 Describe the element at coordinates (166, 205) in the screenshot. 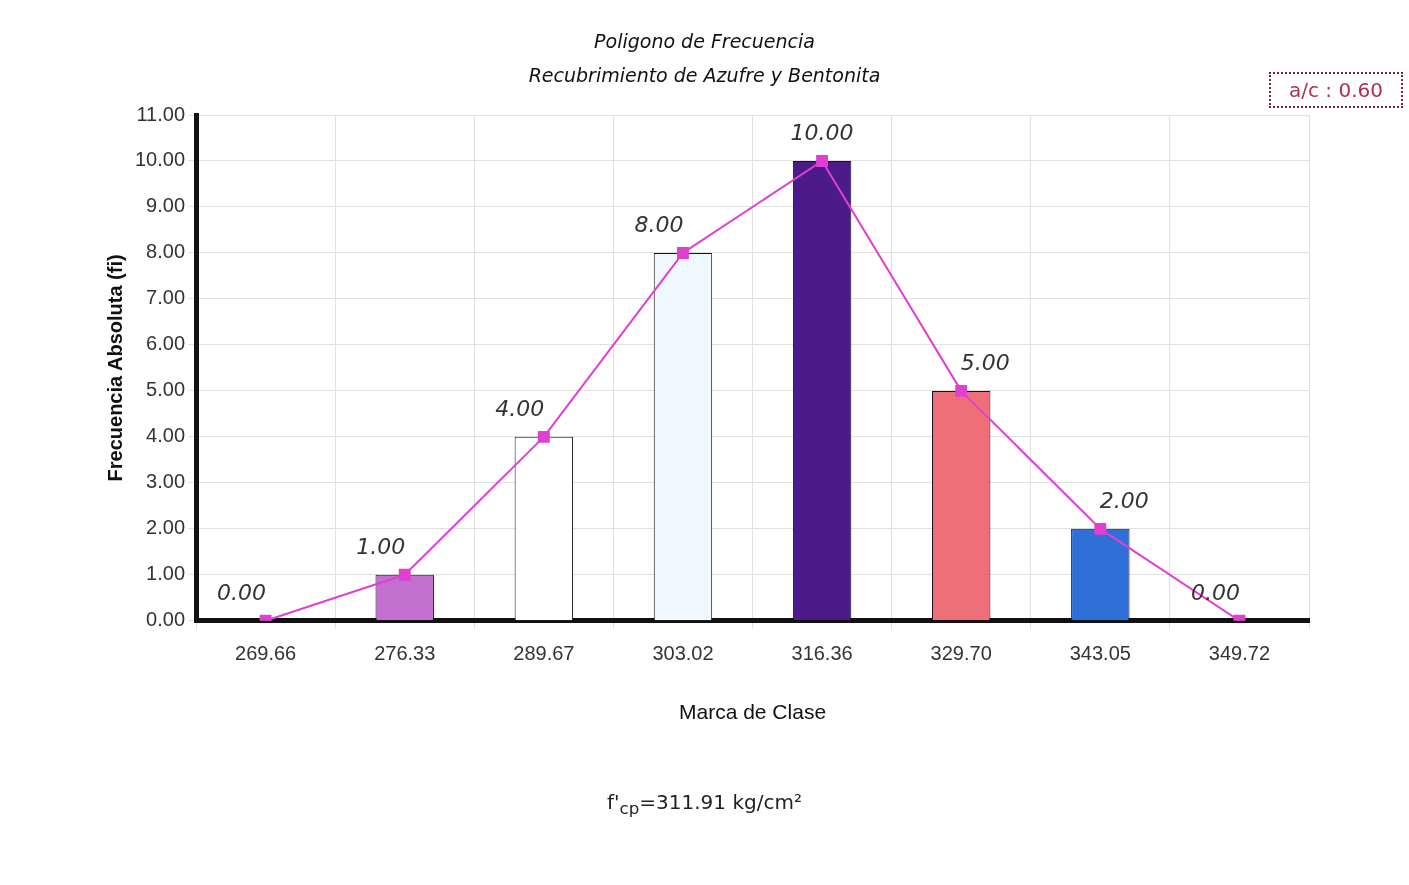

I see `y-tick-label: 9.00` at that location.